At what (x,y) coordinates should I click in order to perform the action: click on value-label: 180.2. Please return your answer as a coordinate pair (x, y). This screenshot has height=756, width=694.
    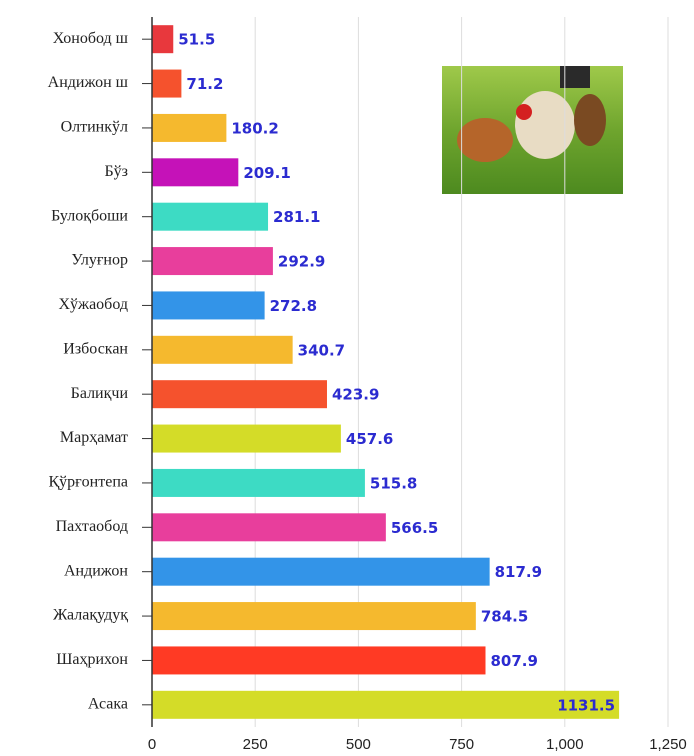
    Looking at the image, I should click on (254, 128).